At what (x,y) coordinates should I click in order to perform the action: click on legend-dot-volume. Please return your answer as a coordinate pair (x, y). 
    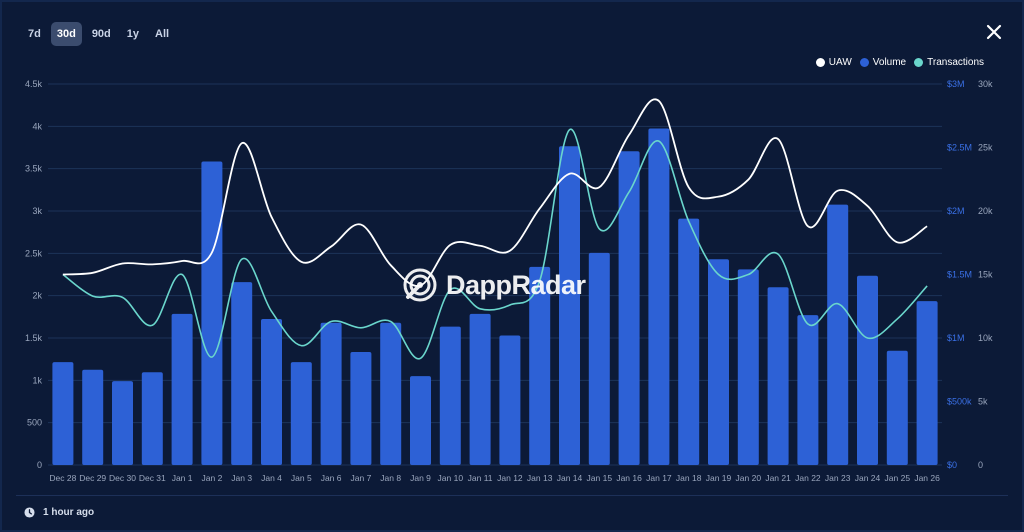
    Looking at the image, I should click on (864, 62).